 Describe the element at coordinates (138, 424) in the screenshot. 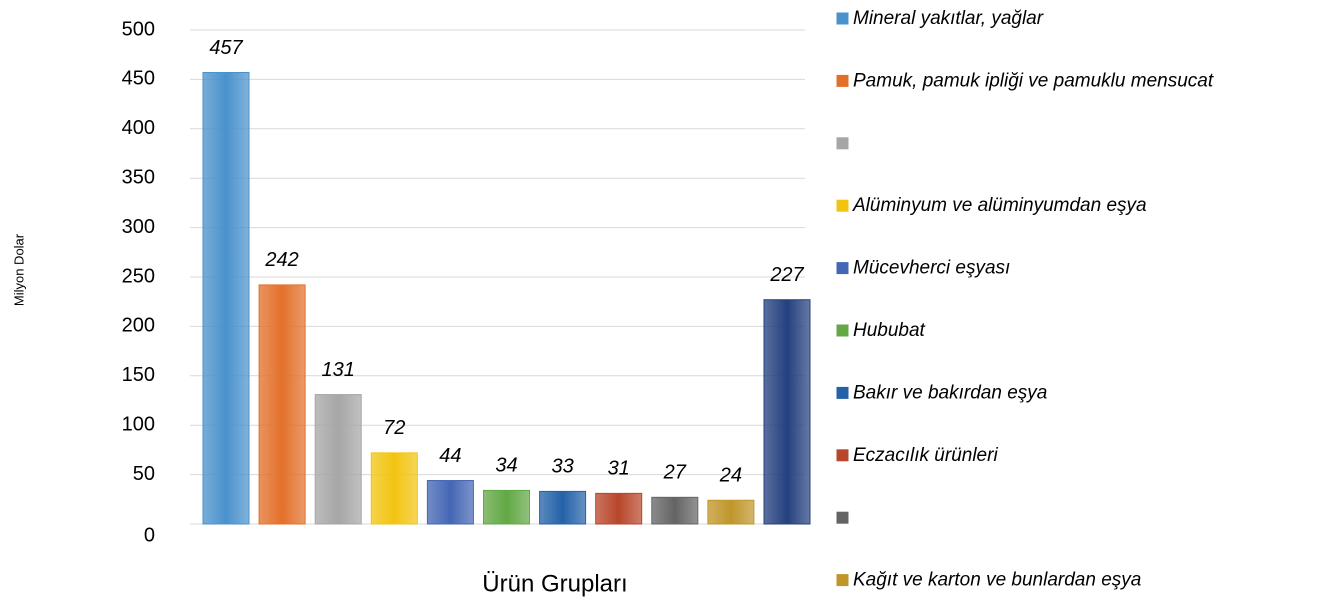

I see `y-tick-label: 100` at that location.